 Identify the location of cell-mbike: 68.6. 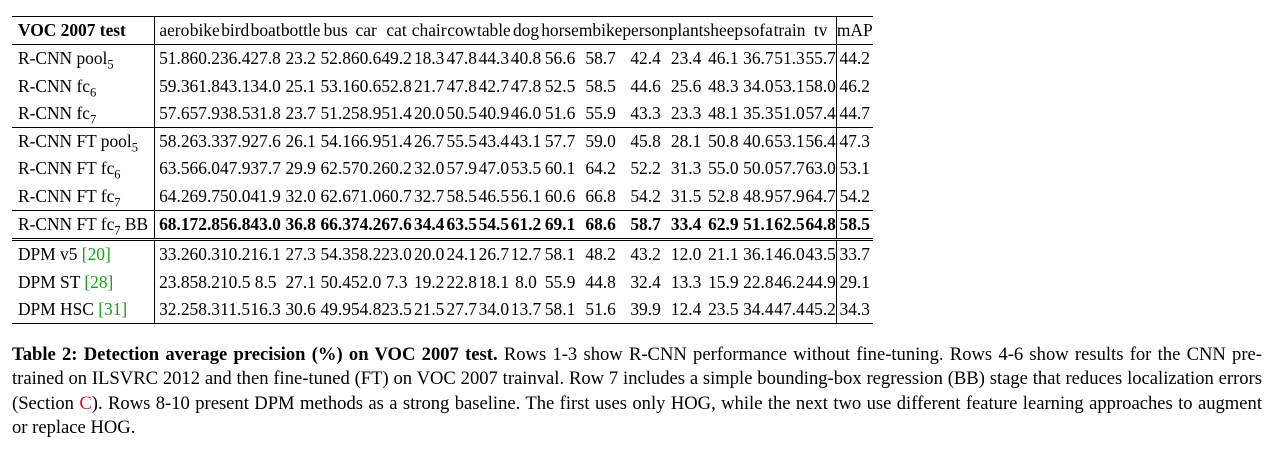
(600, 225).